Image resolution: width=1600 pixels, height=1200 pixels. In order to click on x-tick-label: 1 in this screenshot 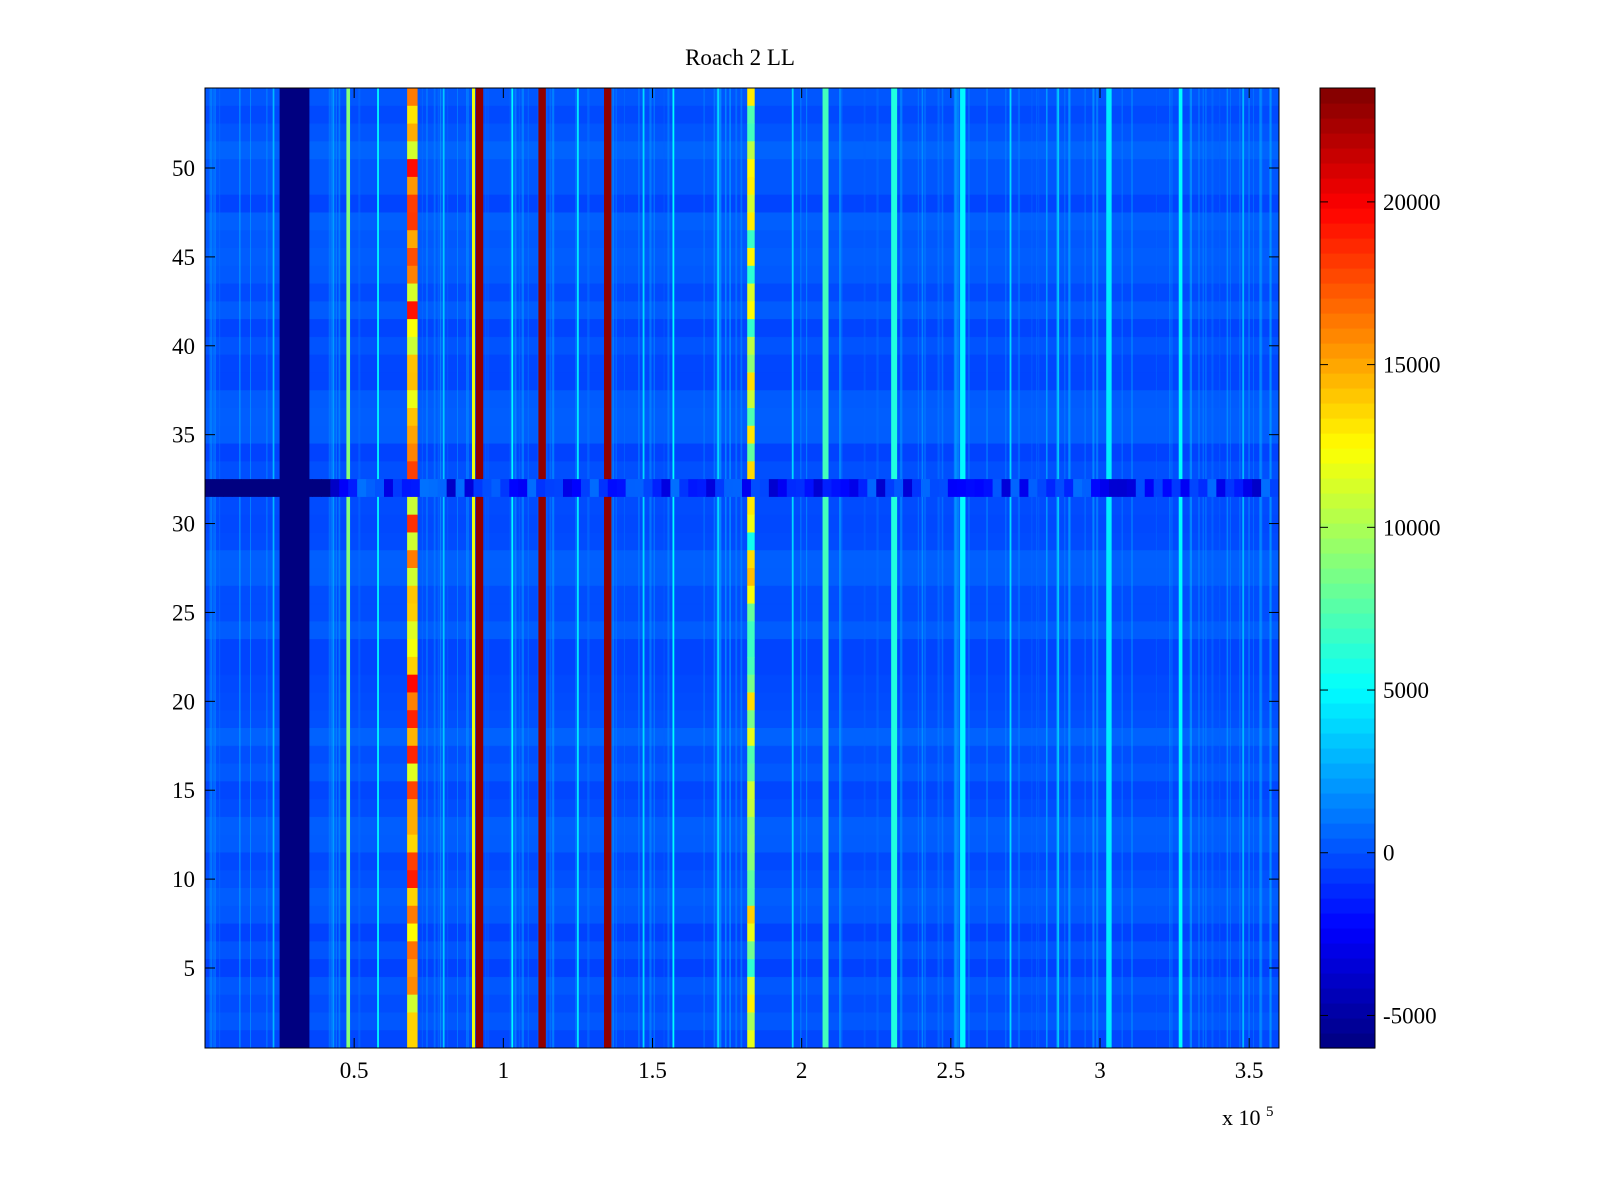, I will do `click(504, 1070)`.